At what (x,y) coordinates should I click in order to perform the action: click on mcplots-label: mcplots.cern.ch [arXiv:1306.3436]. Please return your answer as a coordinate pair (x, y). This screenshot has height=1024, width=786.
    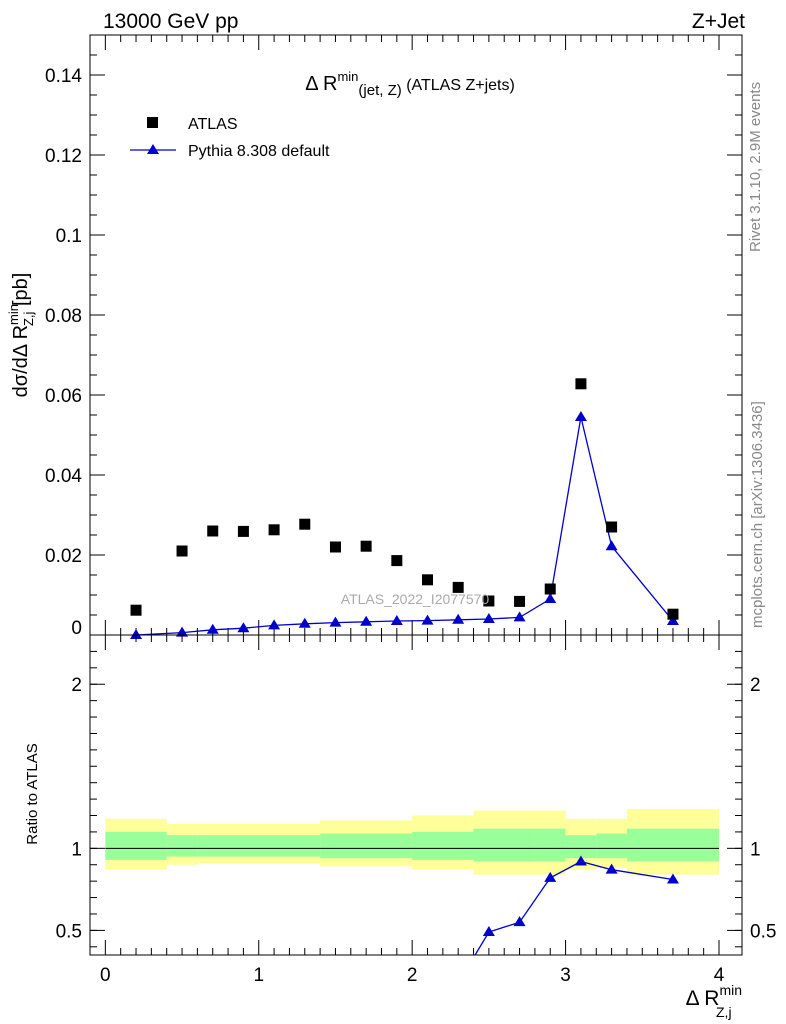
    Looking at the image, I should click on (757, 514).